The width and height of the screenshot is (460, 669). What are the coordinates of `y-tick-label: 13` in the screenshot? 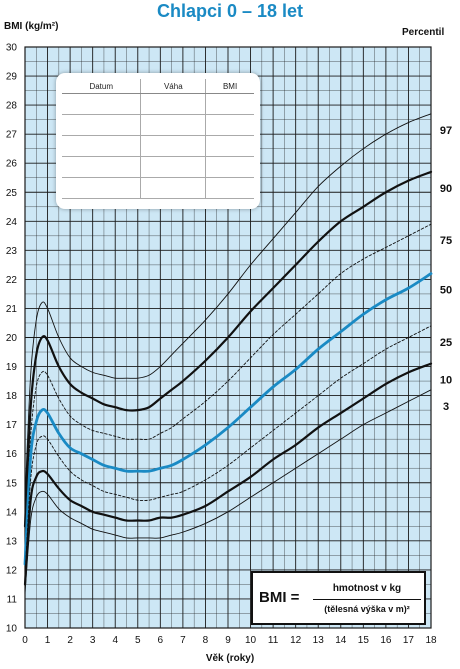 It's located at (12, 541).